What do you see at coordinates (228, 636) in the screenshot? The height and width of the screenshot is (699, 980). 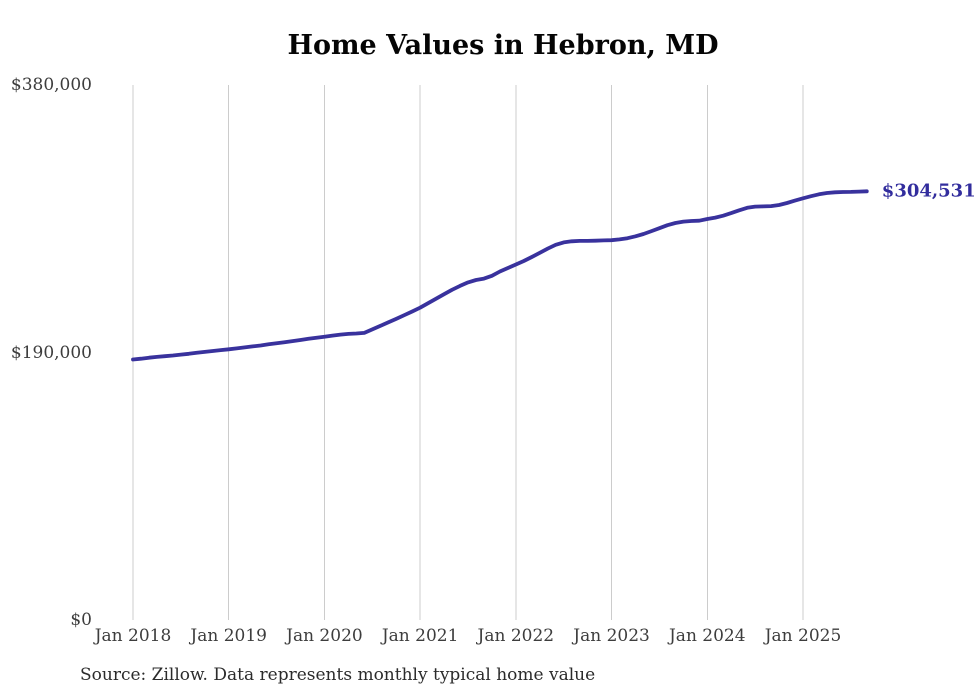 I see `x-tick-label: Jan 2019` at bounding box center [228, 636].